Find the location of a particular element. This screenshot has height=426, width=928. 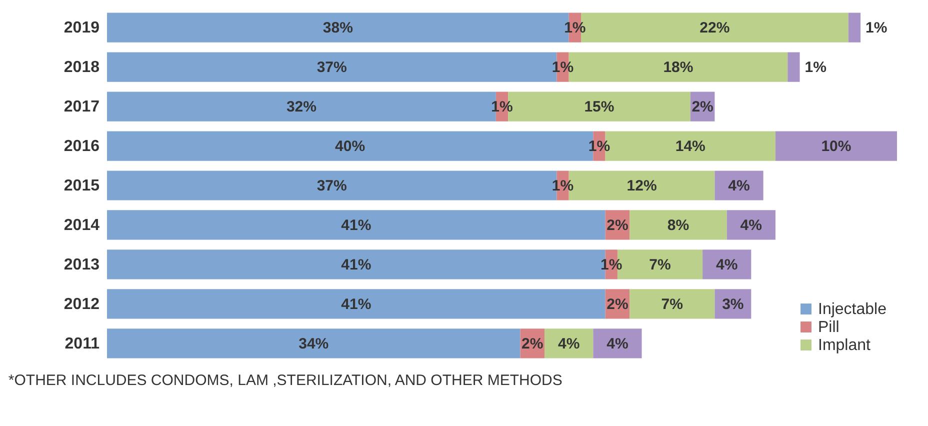

y-tick-label: 2014 is located at coordinates (82, 225).